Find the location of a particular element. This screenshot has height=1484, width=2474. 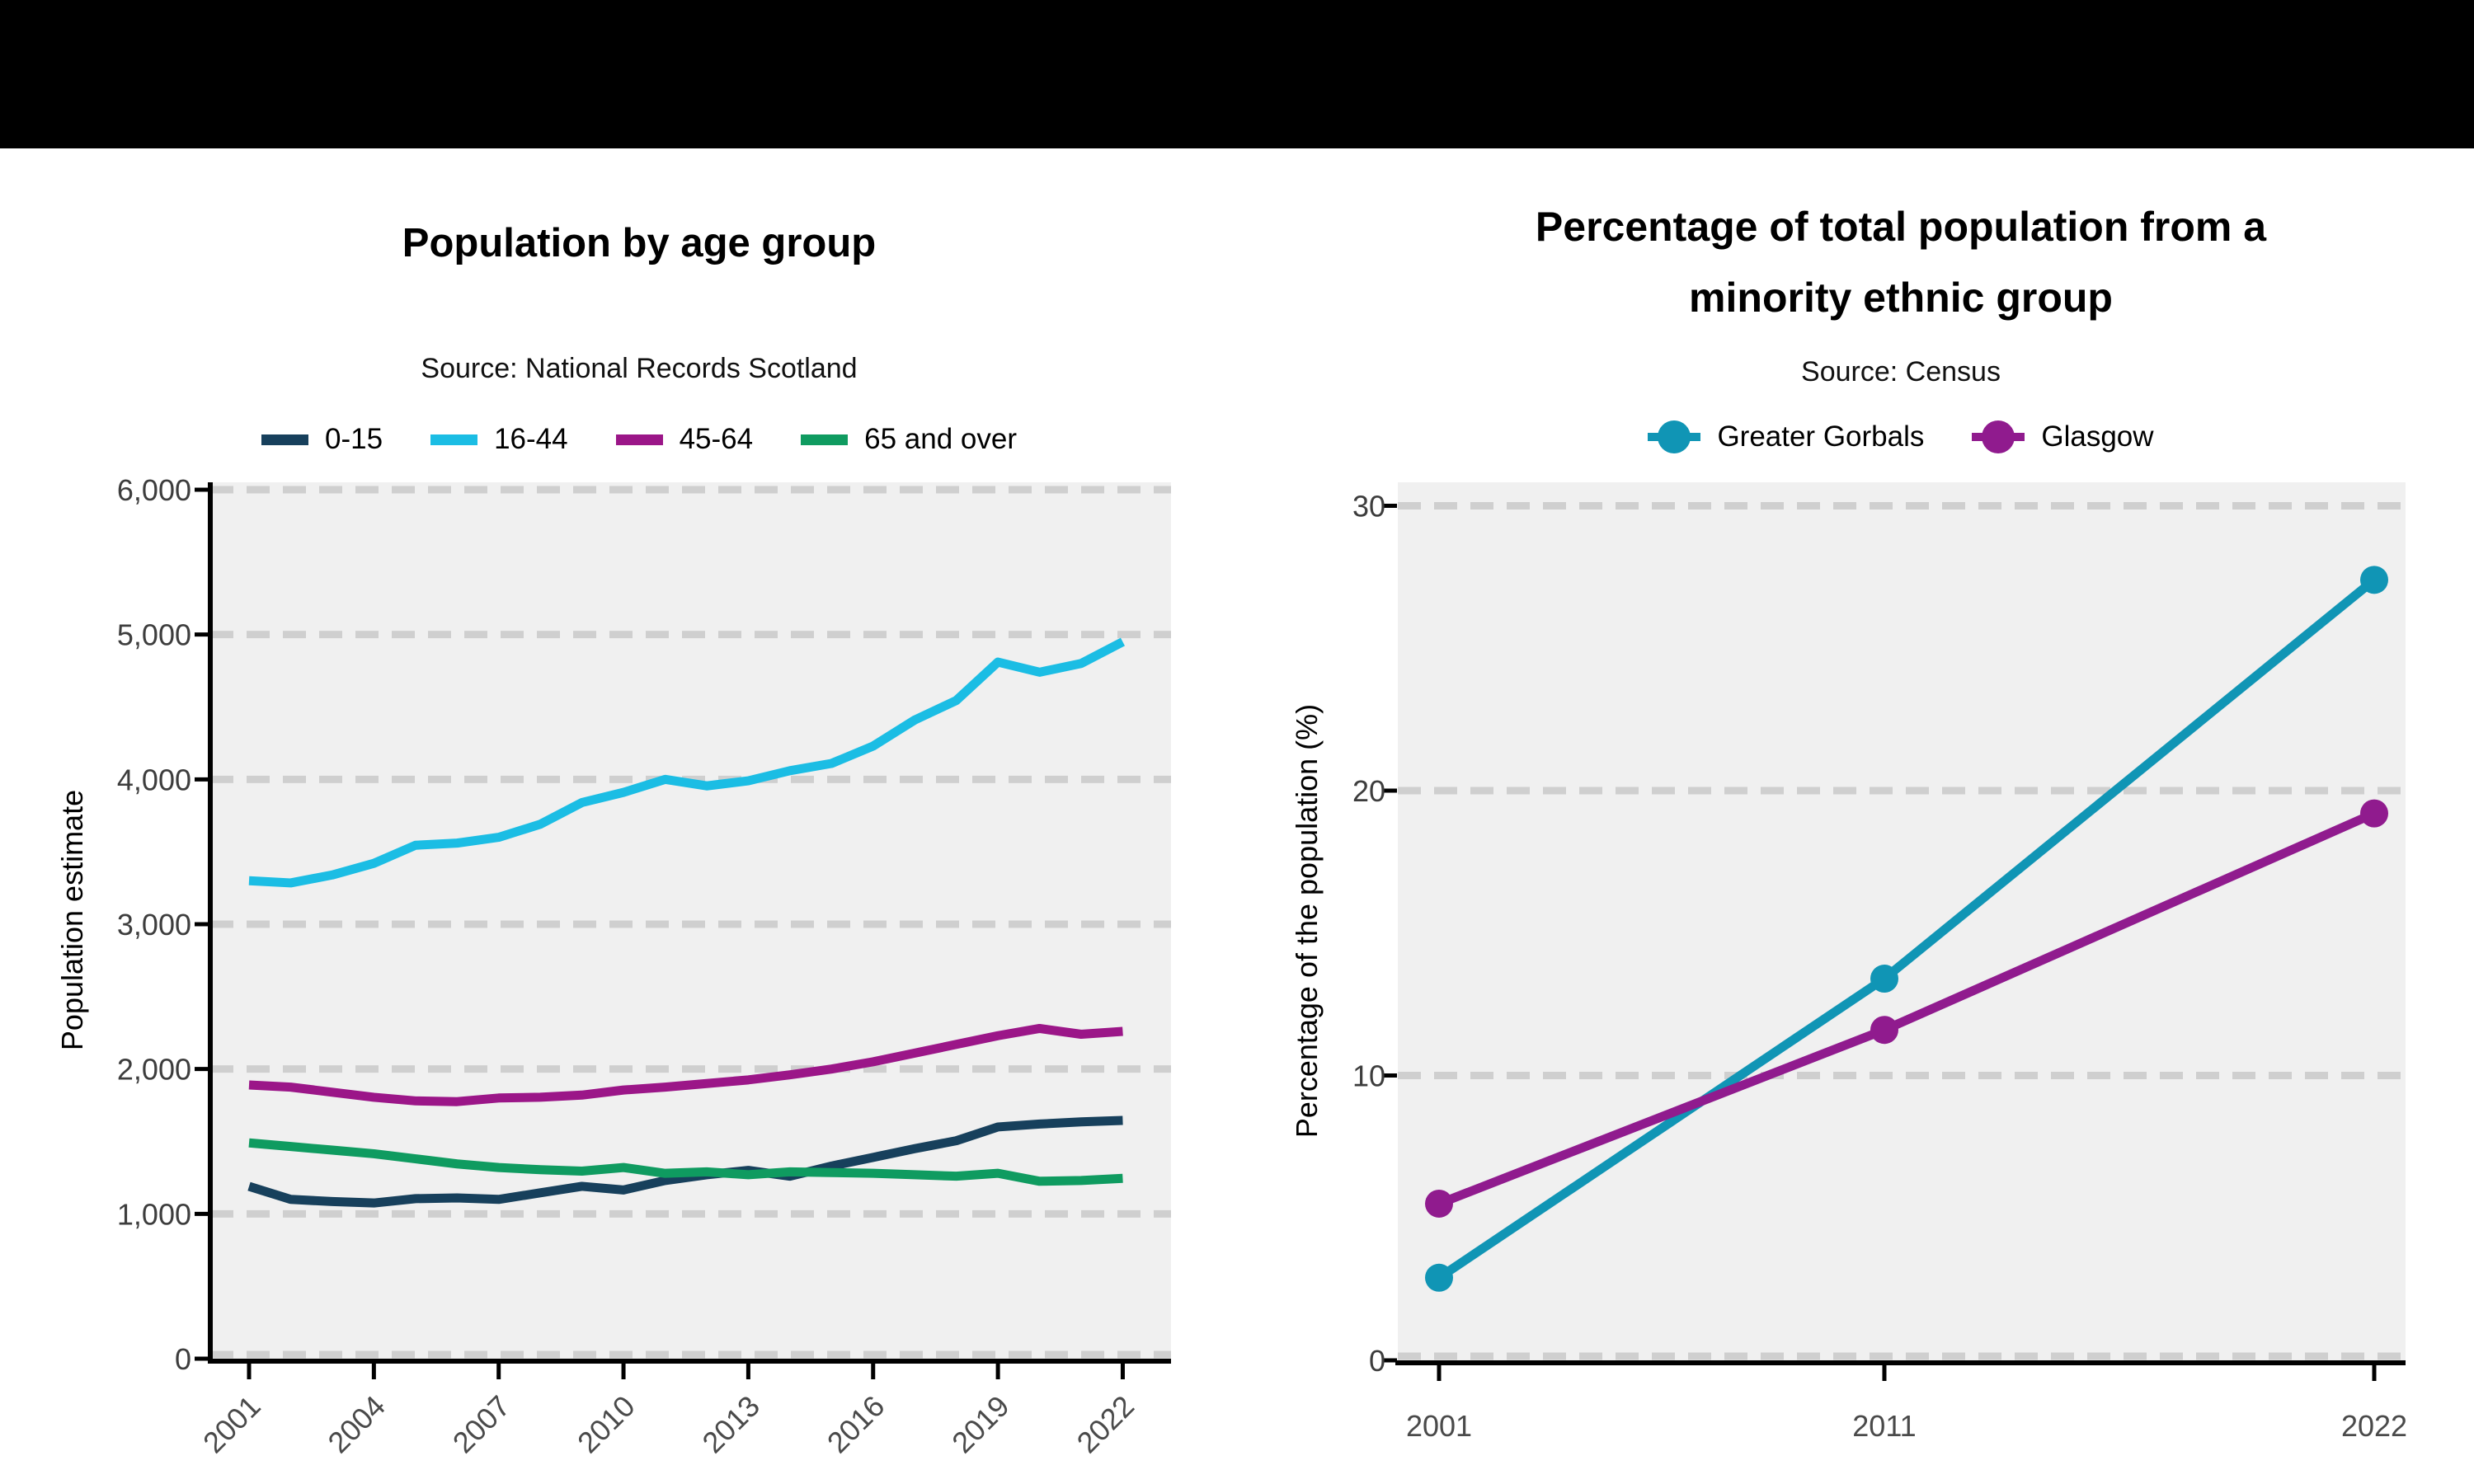

y-tick-label: 5,000 is located at coordinates (154, 635).